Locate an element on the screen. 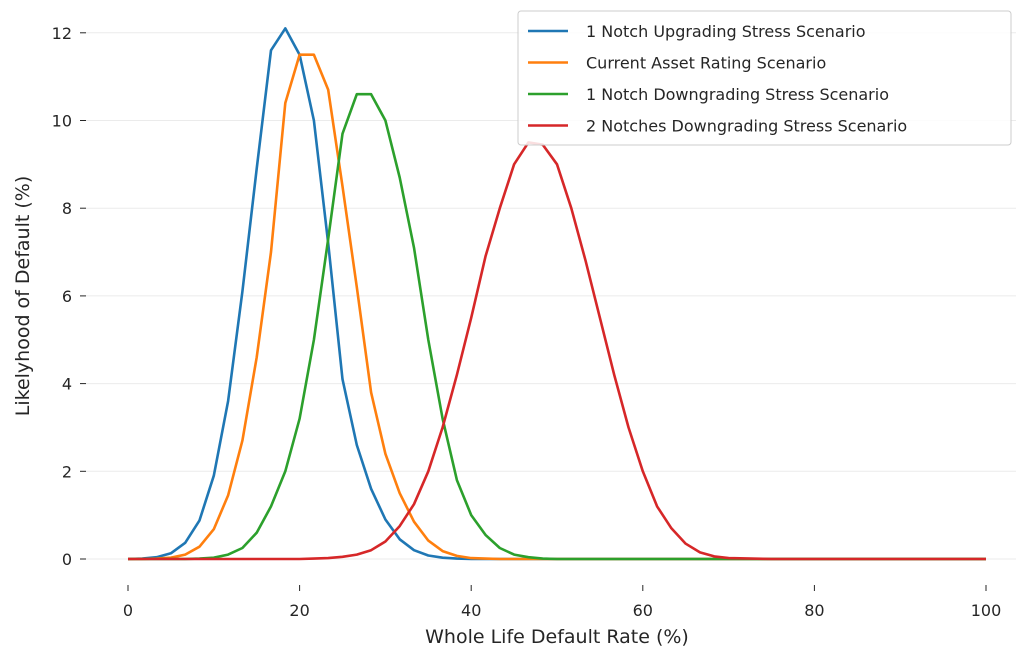 The width and height of the screenshot is (1016, 652). y-tick-label-6: 12 is located at coordinates (62, 33).